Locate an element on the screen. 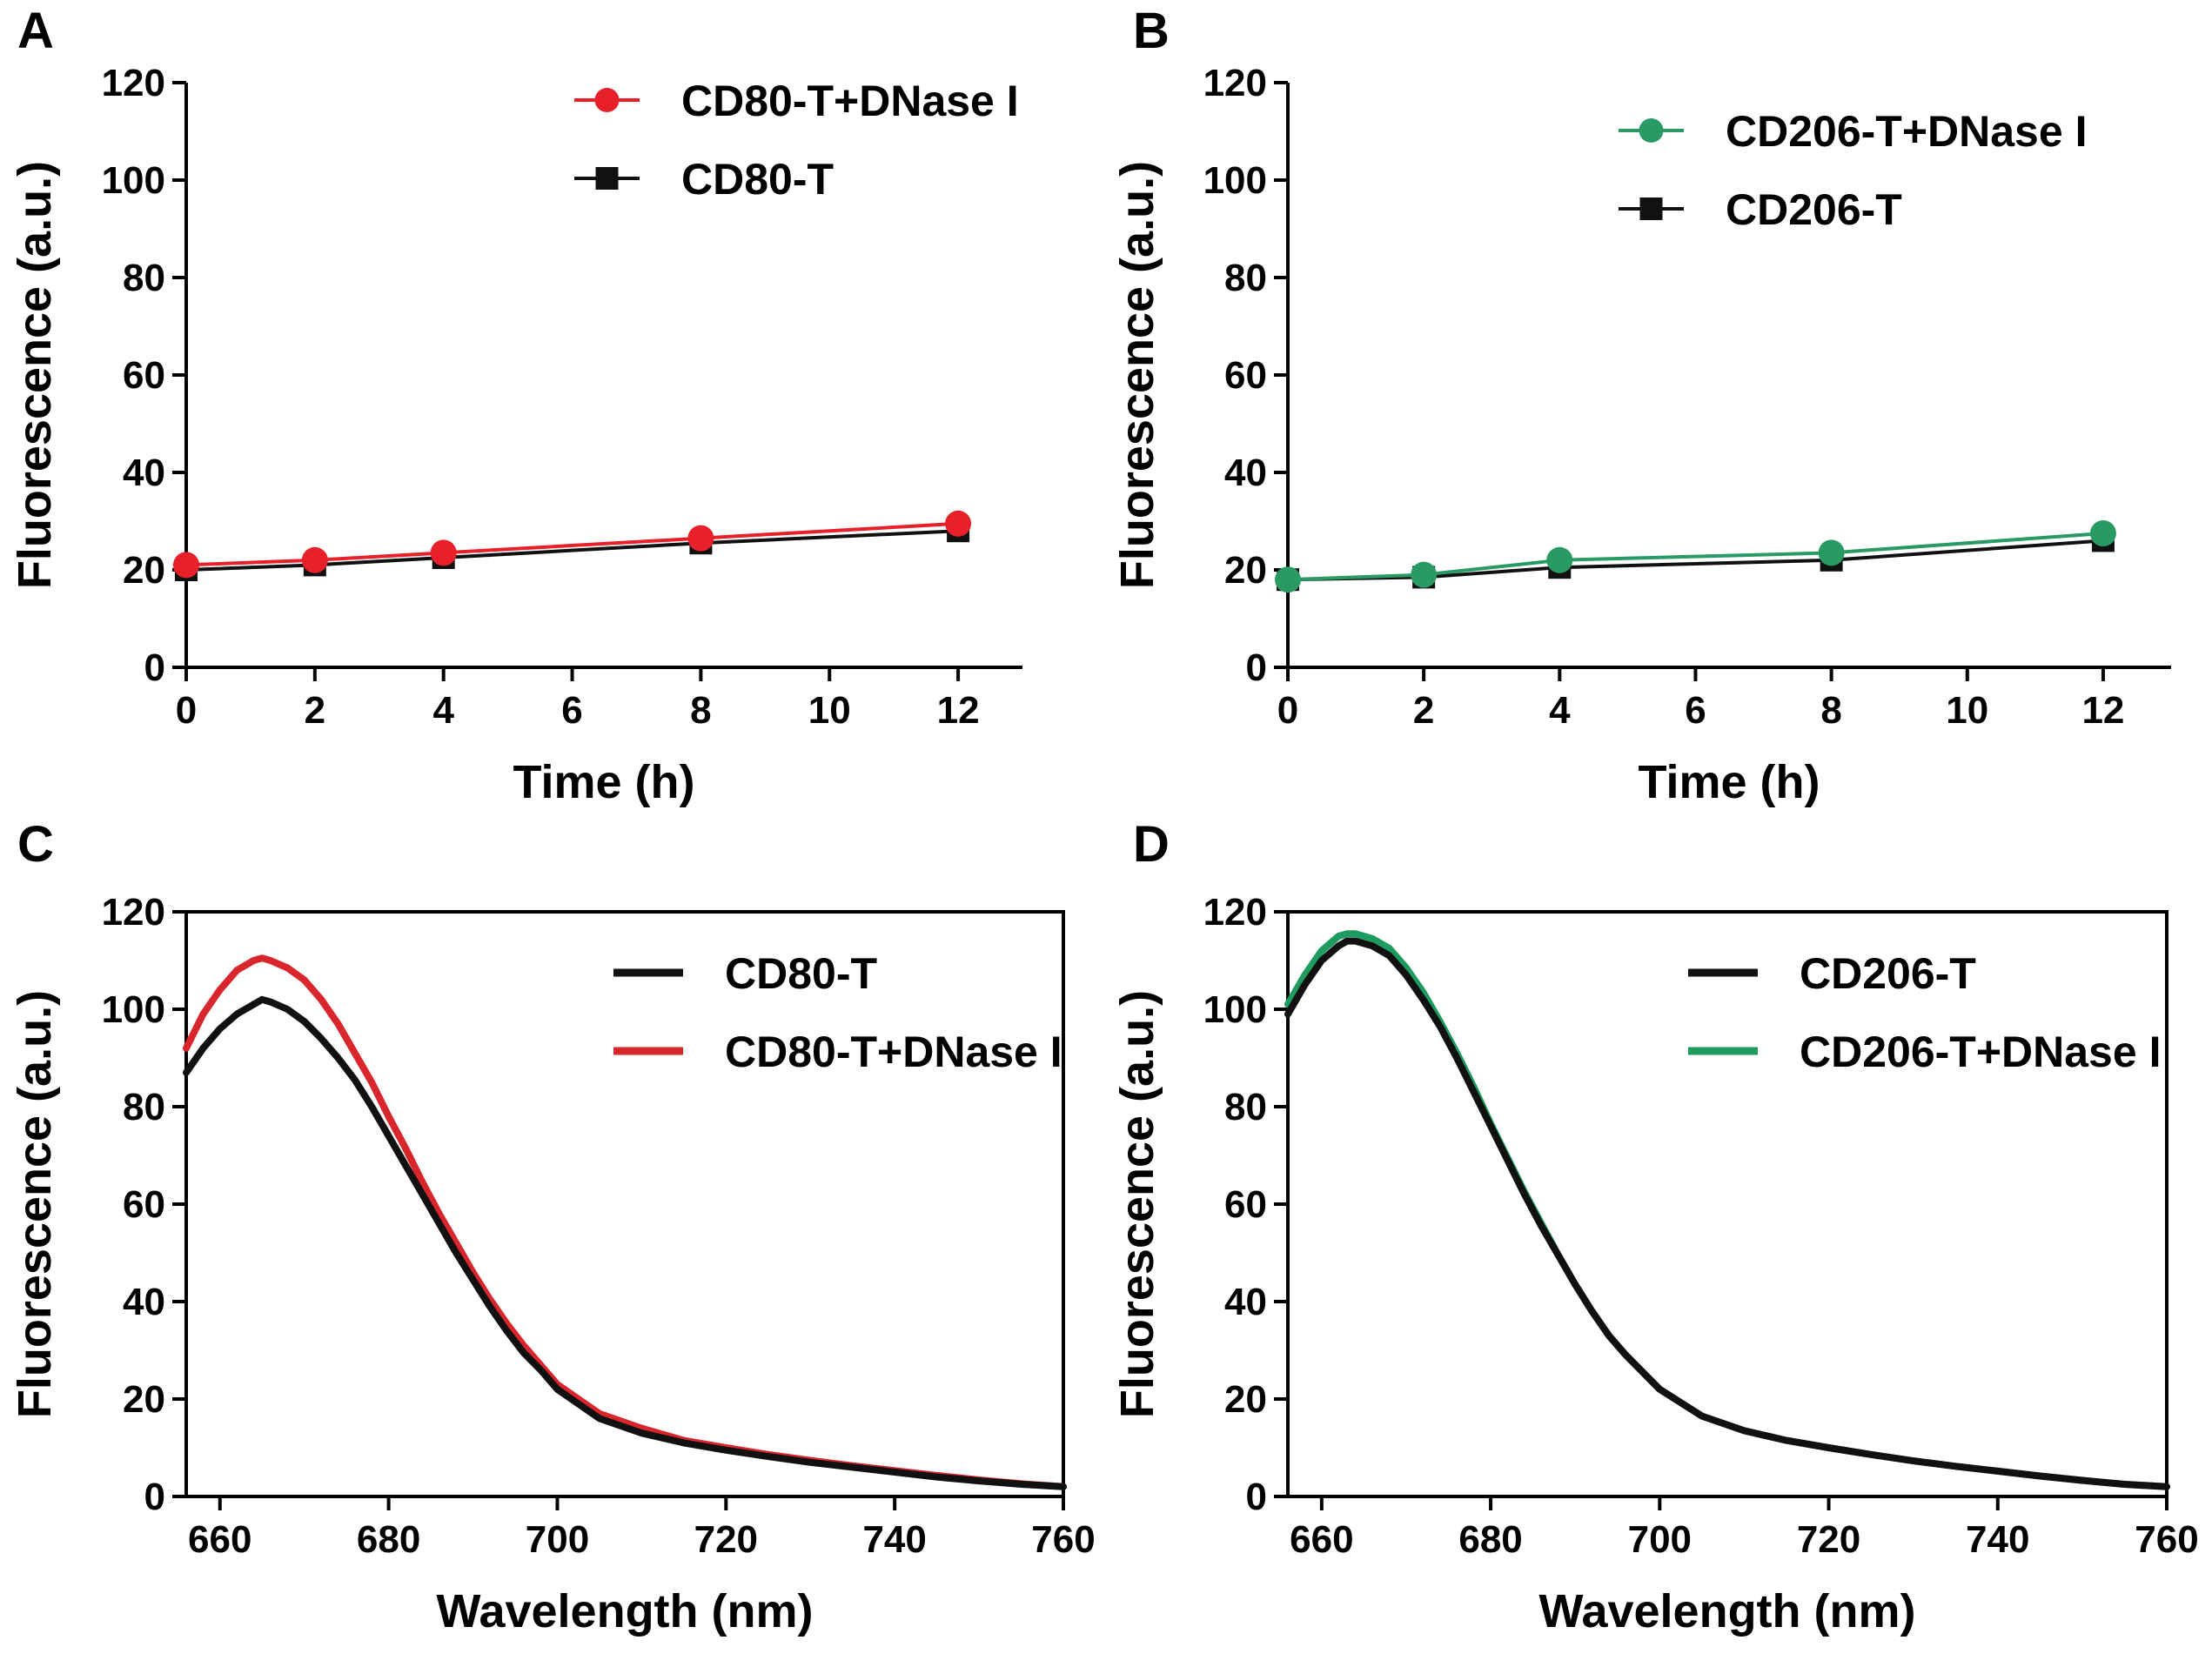 The image size is (2212, 1667). panel-letter: A is located at coordinates (35, 31).